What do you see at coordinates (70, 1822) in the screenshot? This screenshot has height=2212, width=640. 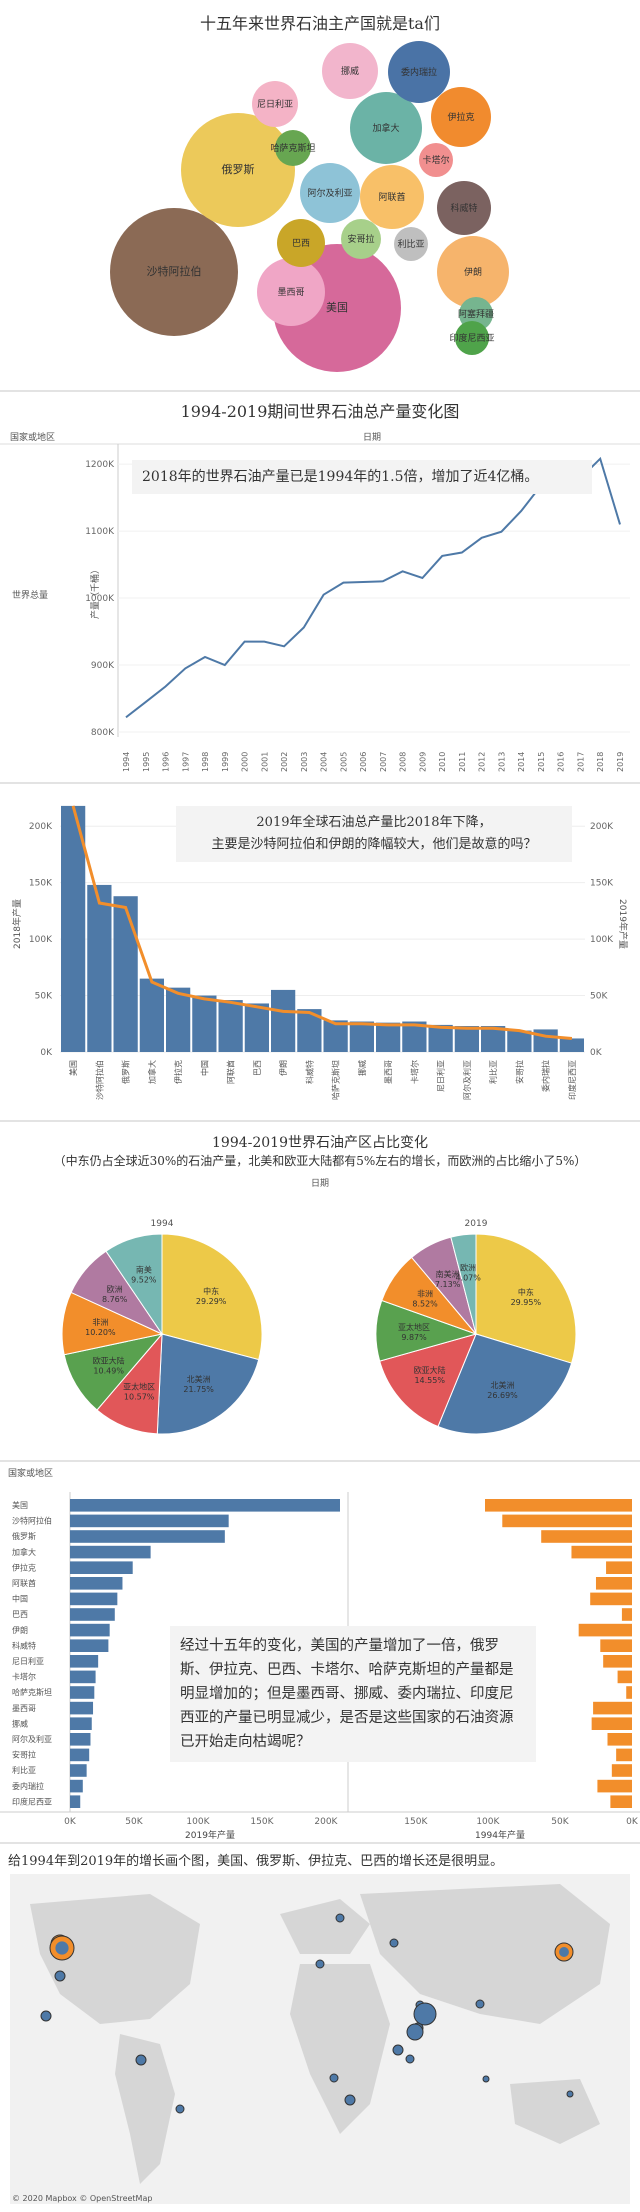 I see `x-tick-left: 0K` at bounding box center [70, 1822].